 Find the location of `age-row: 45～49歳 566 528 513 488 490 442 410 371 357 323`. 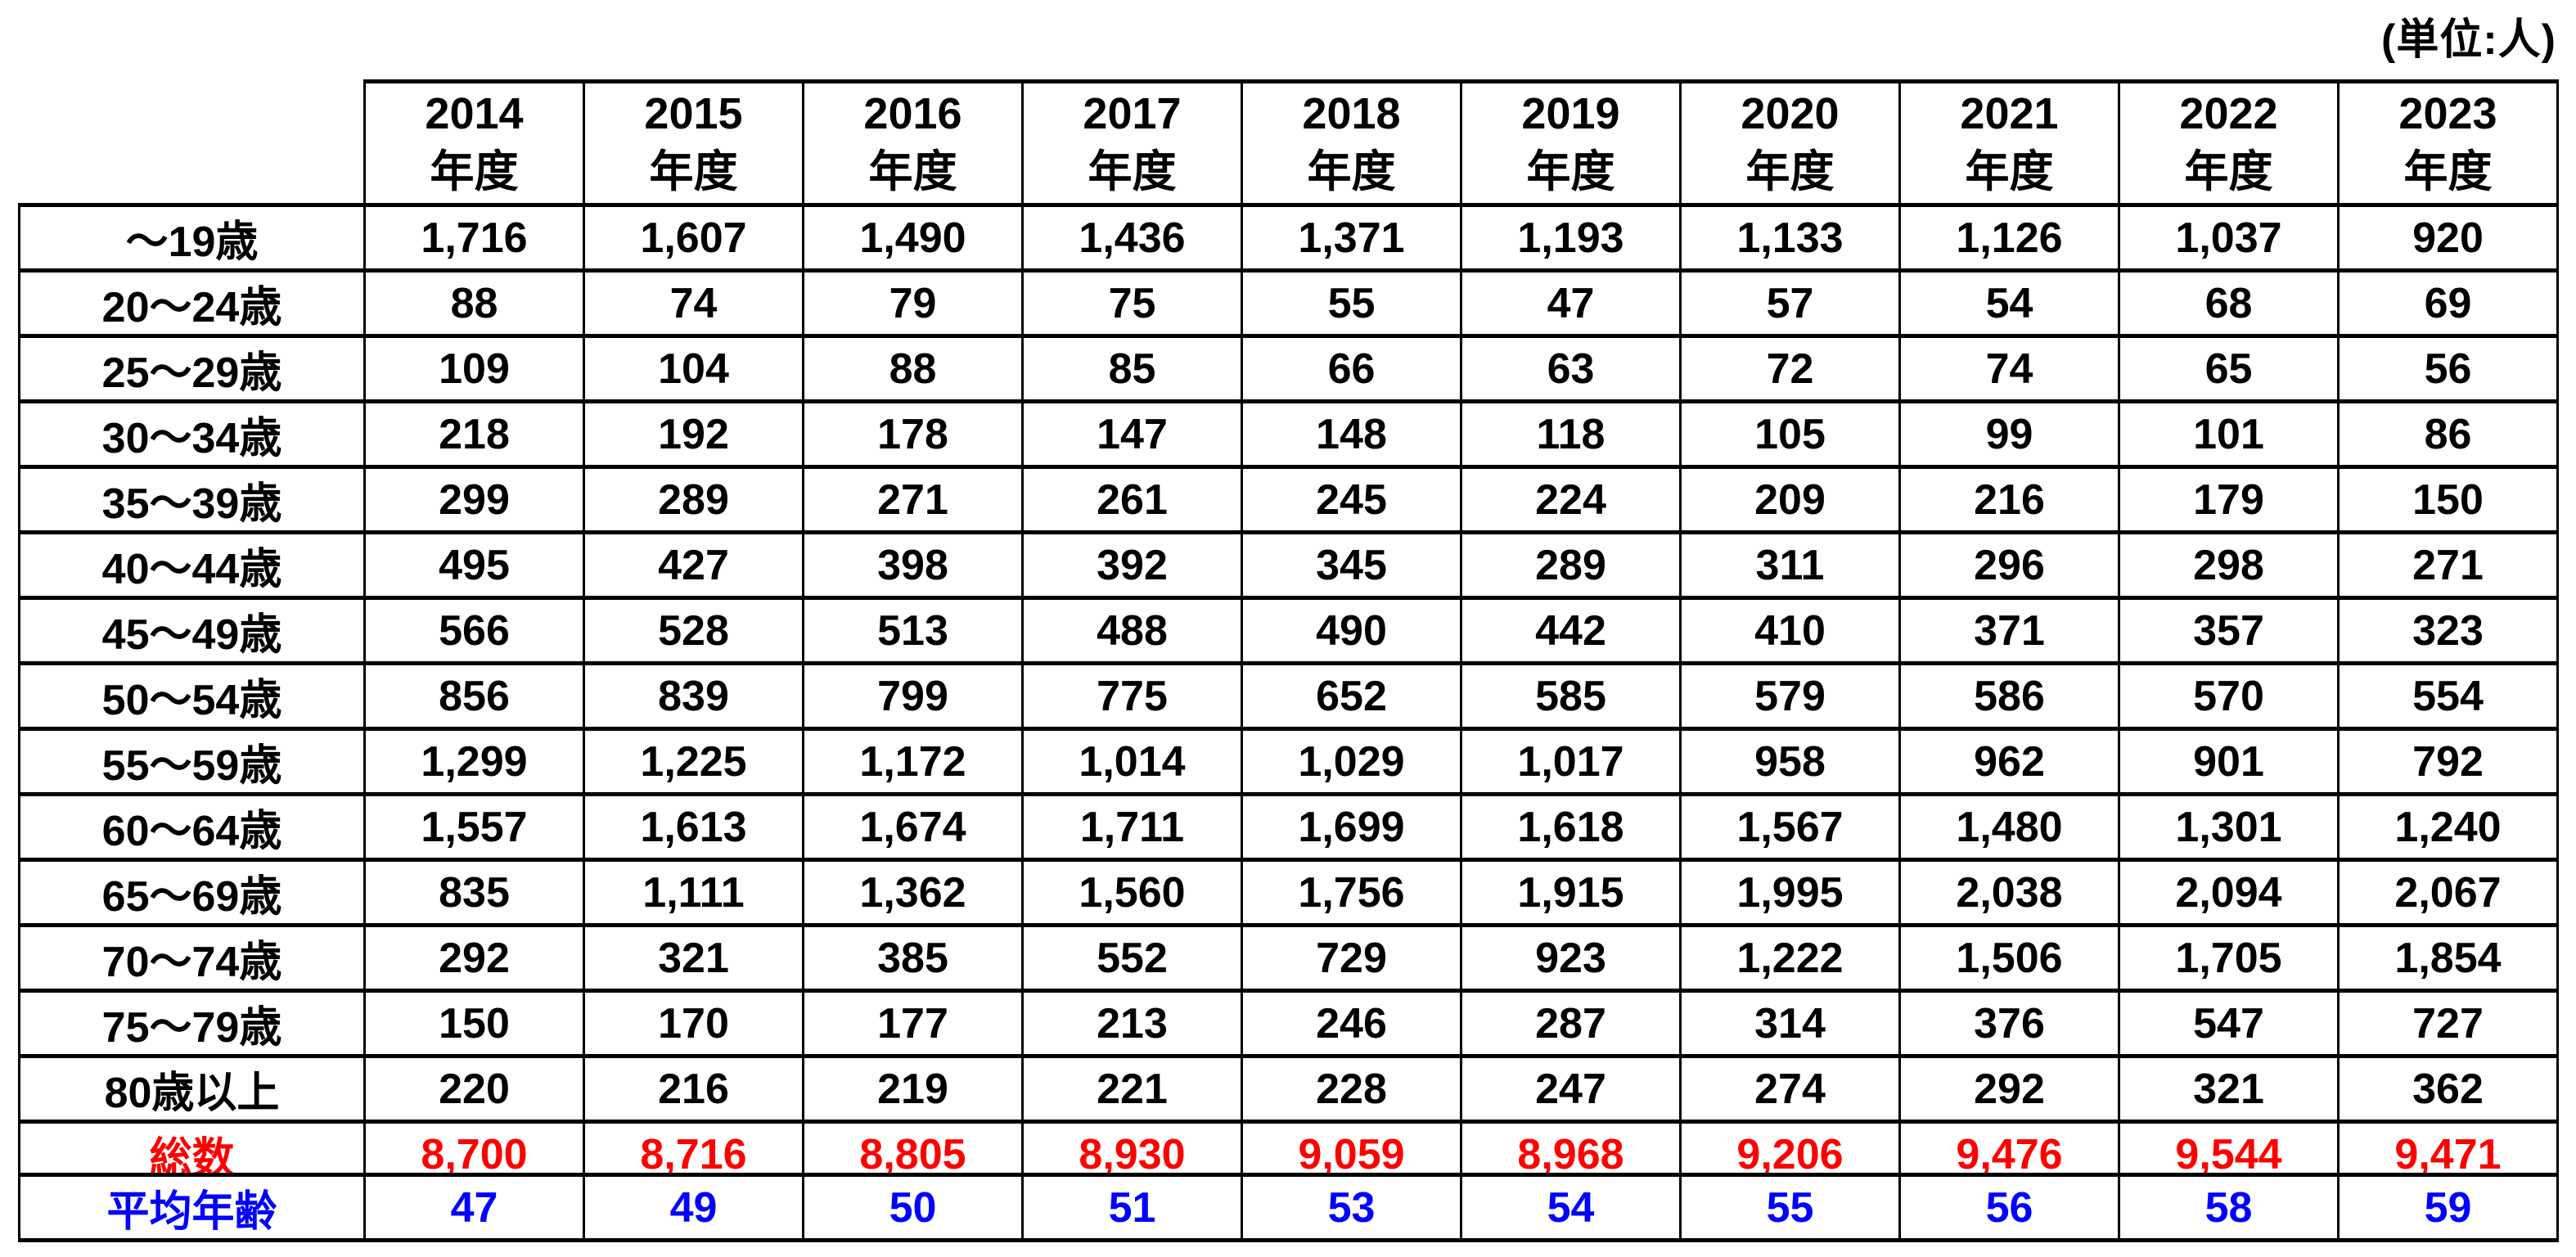

age-row: 45～49歳 566 528 513 488 490 442 410 371 357 323 is located at coordinates (1288, 630).